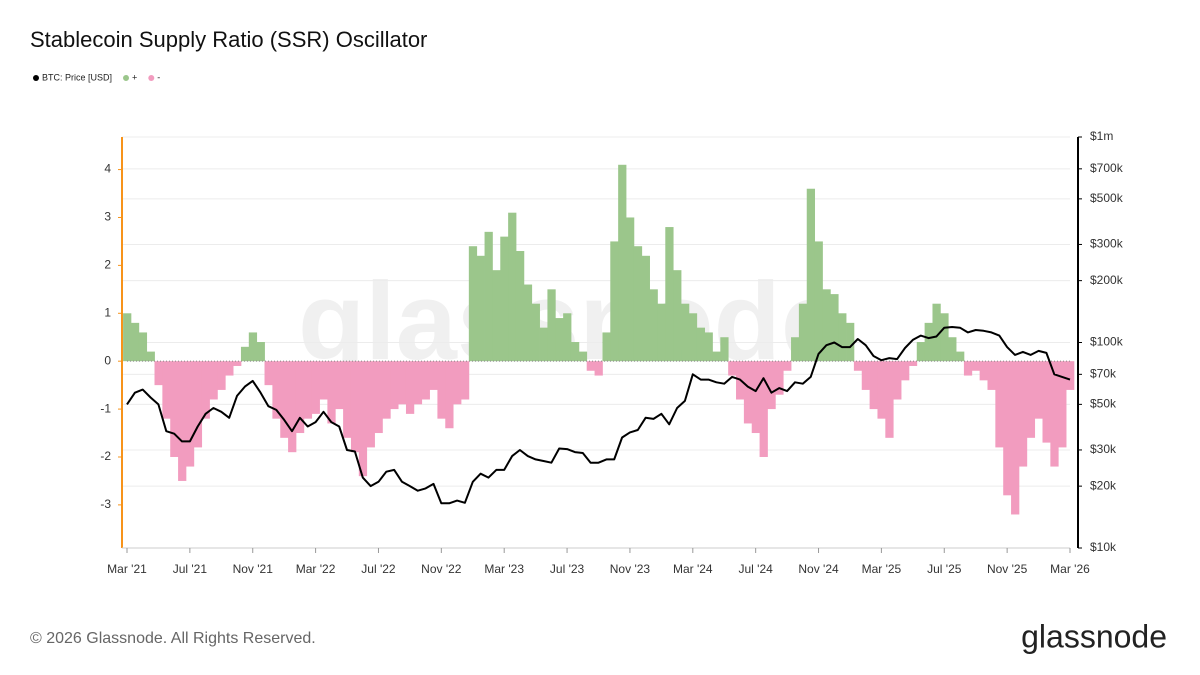  Describe the element at coordinates (1103, 547) in the screenshot. I see `y2-tick-label: $10k` at that location.